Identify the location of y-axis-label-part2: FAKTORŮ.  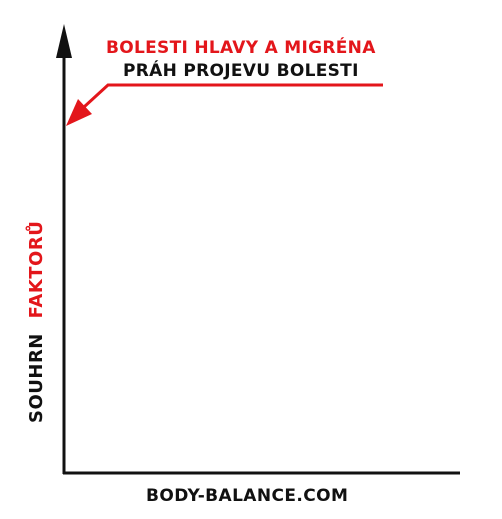
(35, 270).